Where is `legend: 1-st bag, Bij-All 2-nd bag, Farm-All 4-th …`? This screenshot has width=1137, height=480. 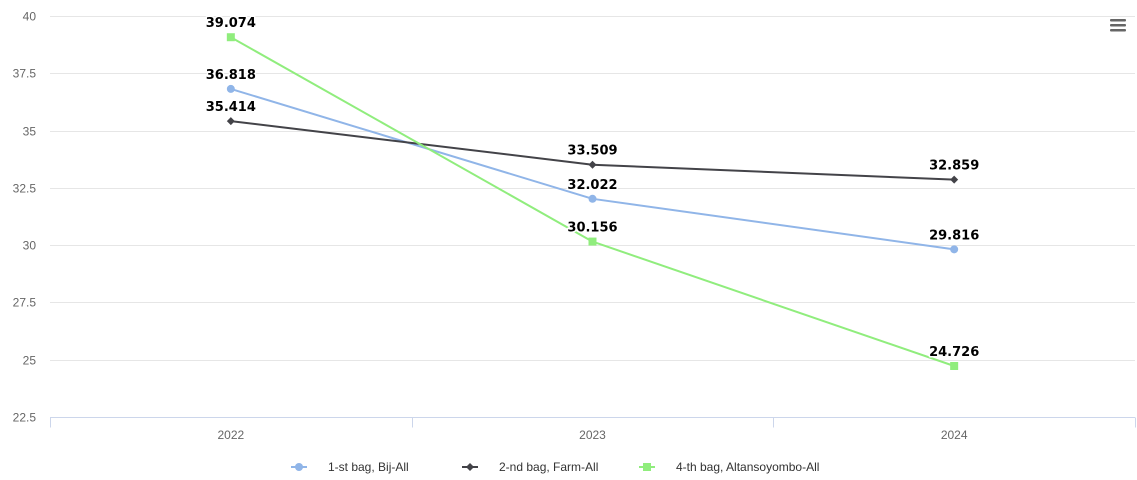 legend: 1-st bag, Bij-All 2-nd bag, Farm-All 4-th … is located at coordinates (555, 467).